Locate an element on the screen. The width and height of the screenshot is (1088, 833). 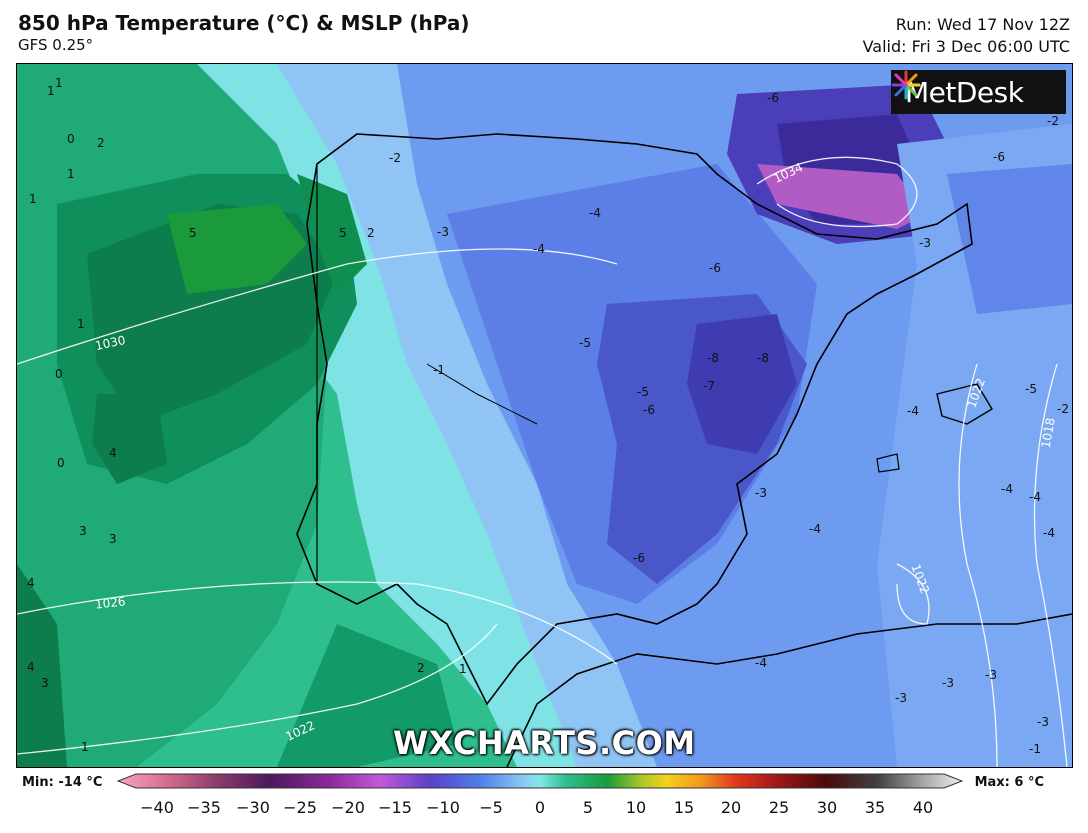
chart-title: 850 hPa Temperature (°C) & MSLP (hPa) is located at coordinates (244, 23).